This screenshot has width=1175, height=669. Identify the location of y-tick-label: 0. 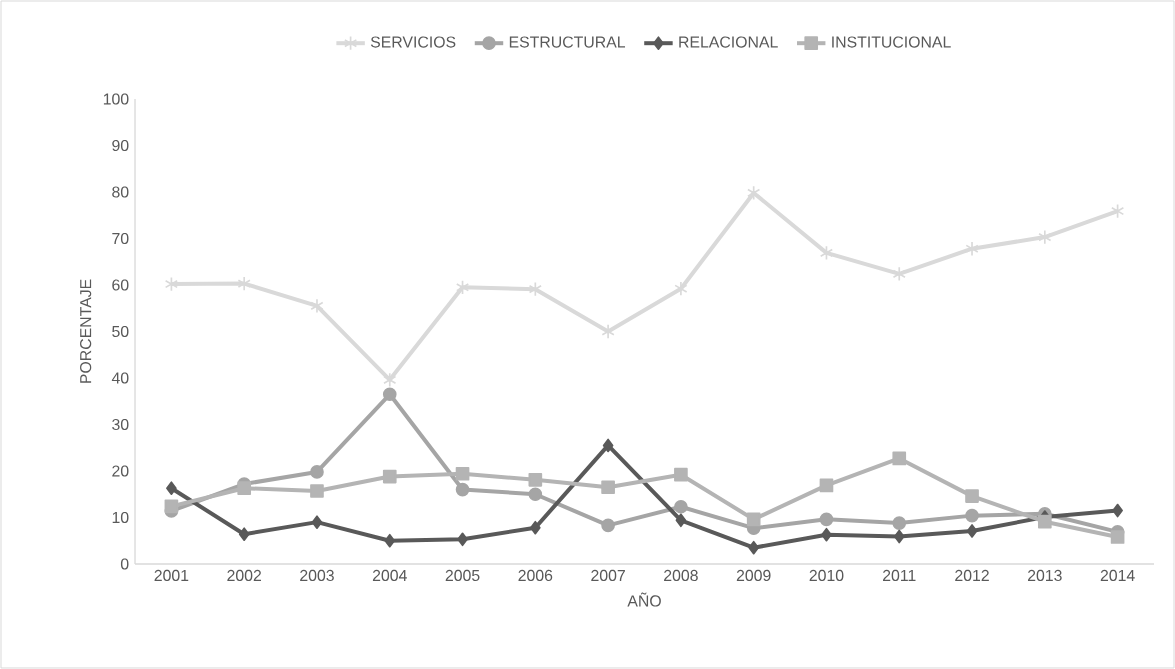
(124, 564).